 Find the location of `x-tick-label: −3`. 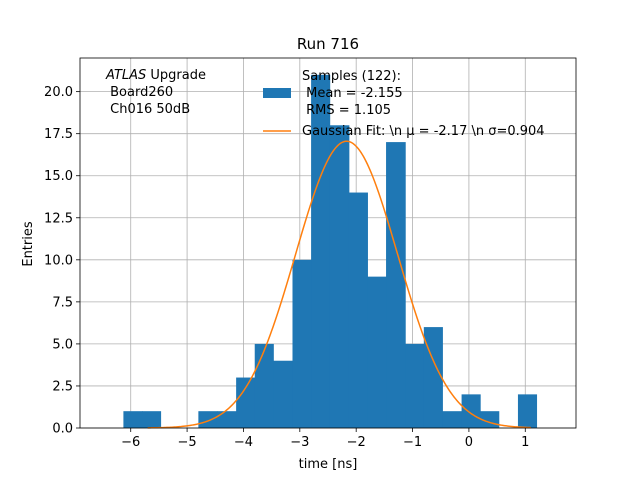

x-tick-label: −3 is located at coordinates (299, 442).